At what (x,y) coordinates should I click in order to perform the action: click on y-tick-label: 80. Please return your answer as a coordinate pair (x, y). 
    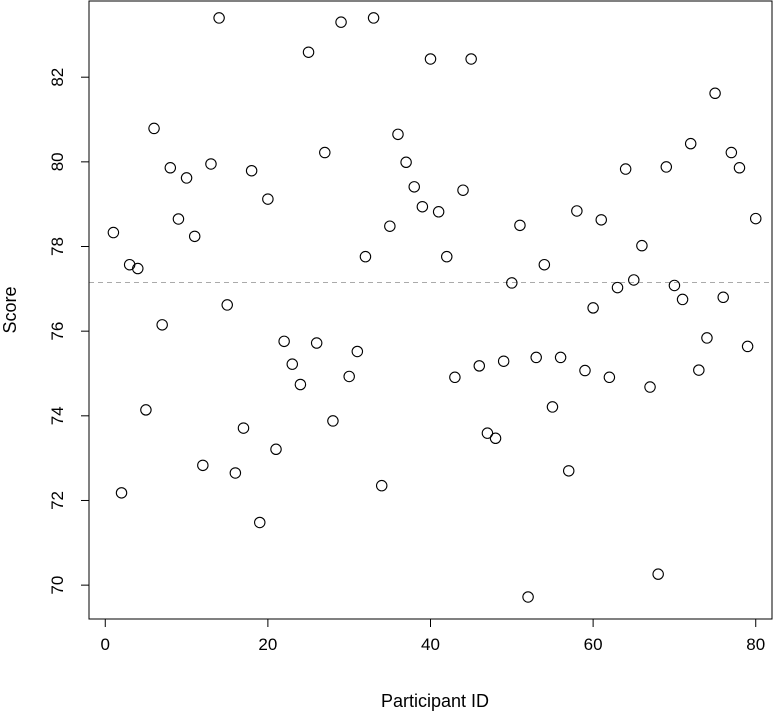
    Looking at the image, I should click on (57, 161).